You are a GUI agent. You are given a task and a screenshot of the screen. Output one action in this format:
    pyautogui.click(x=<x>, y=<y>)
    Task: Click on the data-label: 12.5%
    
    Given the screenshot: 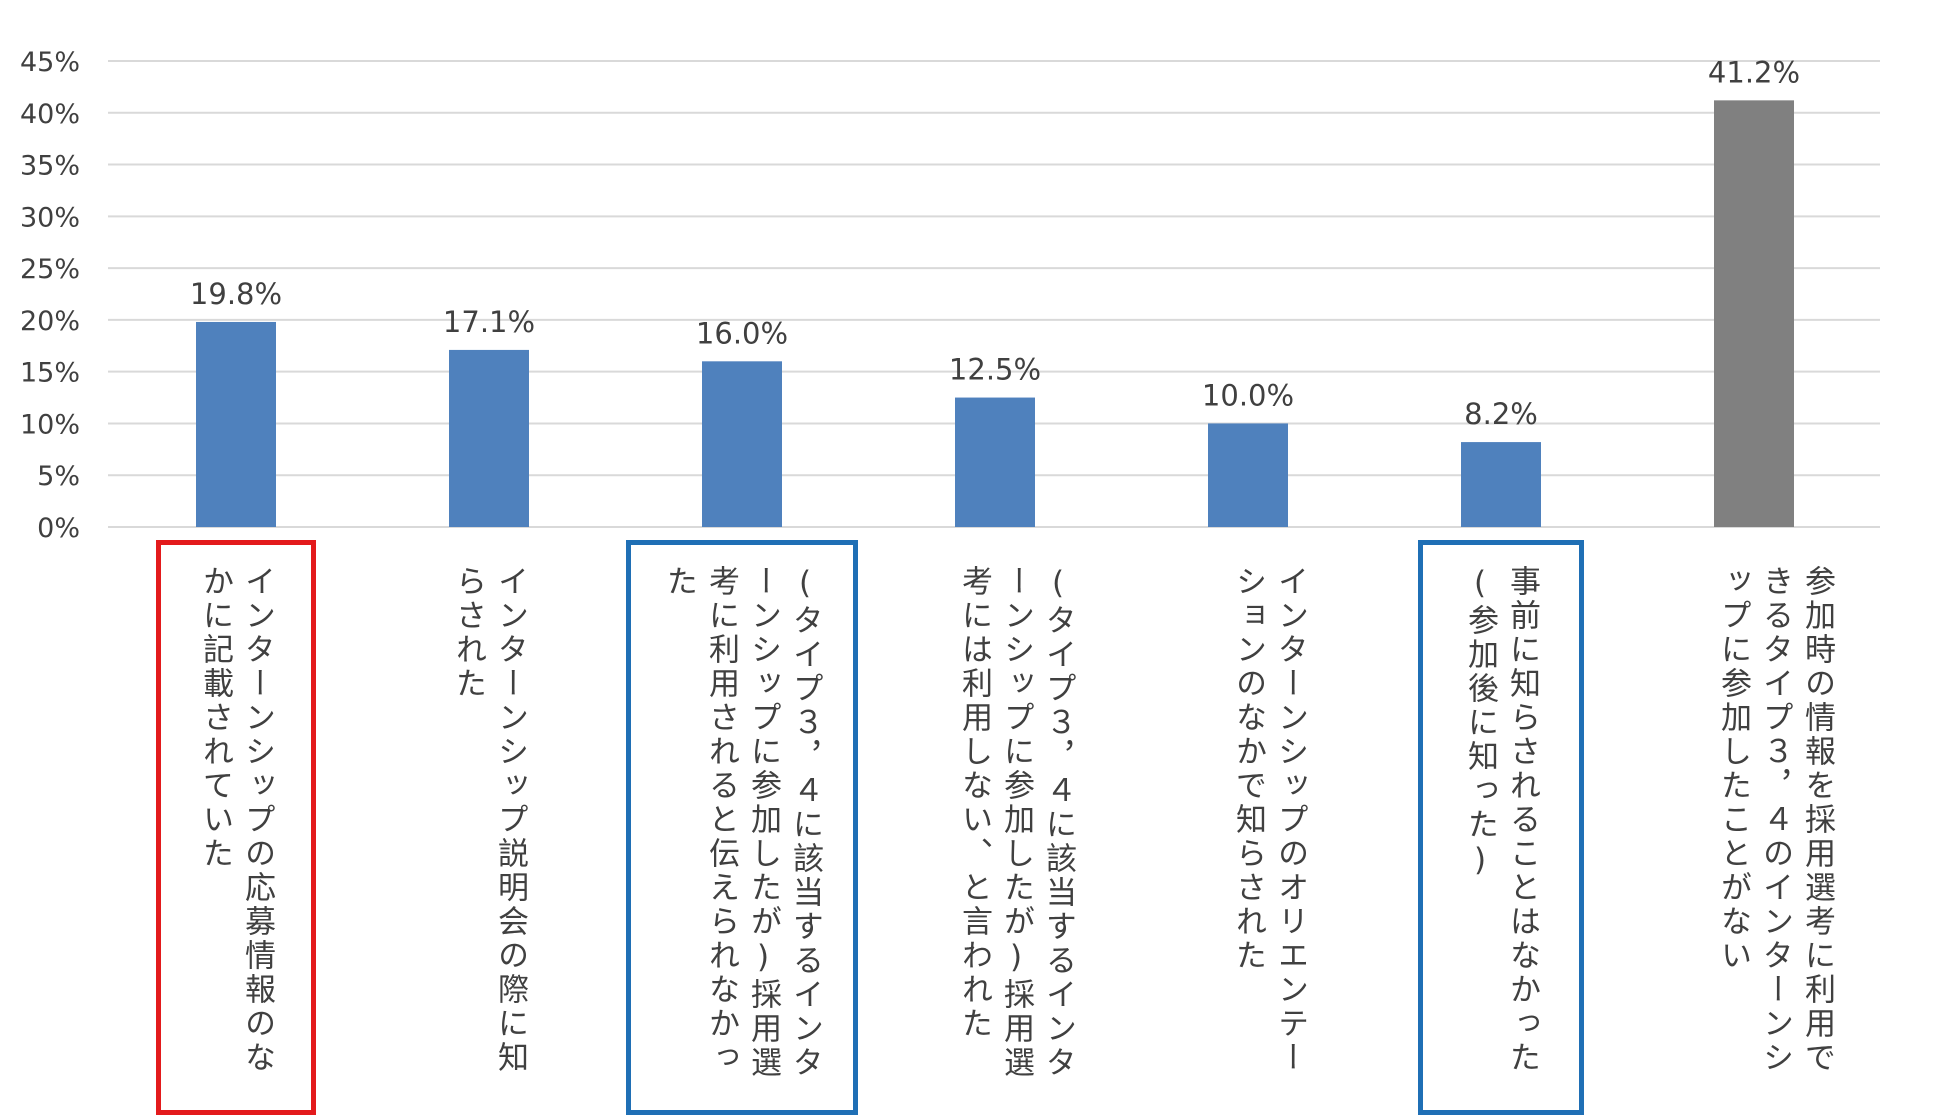 What is the action you would take?
    pyautogui.click(x=995, y=370)
    